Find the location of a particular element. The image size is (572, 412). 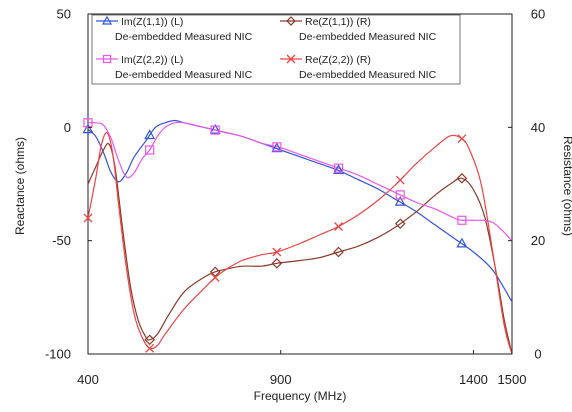

legend-entry-im-z11: Im(Z(1,1)) (L) De-embedded Measured NIC is located at coordinates (174, 29).